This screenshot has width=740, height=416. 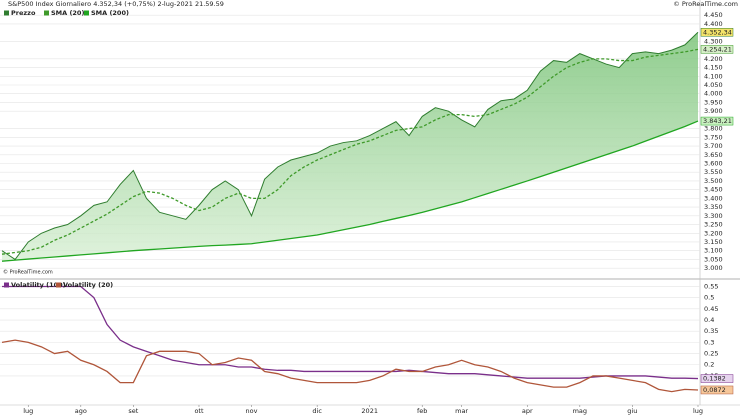 I want to click on last-value-label: 3.843,21, so click(x=717, y=121).